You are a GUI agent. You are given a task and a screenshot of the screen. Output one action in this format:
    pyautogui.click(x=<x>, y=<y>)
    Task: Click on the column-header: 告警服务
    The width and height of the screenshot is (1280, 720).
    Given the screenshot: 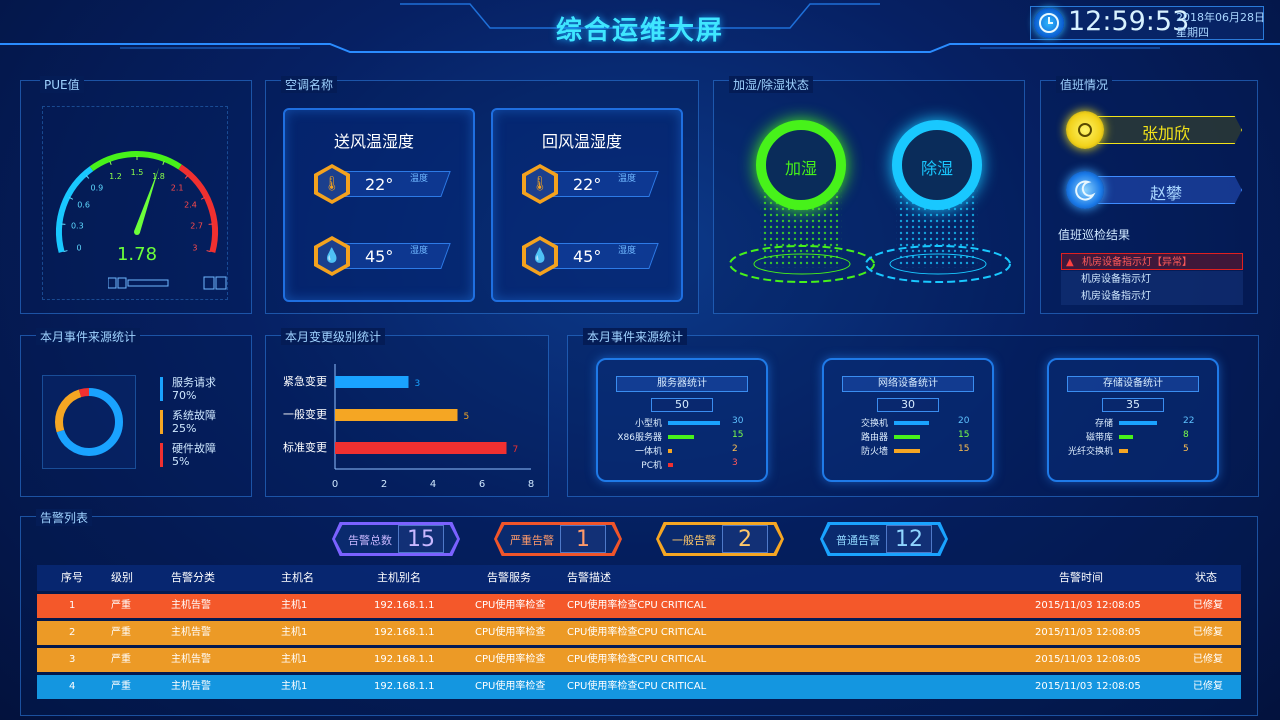 What is the action you would take?
    pyautogui.click(x=509, y=577)
    